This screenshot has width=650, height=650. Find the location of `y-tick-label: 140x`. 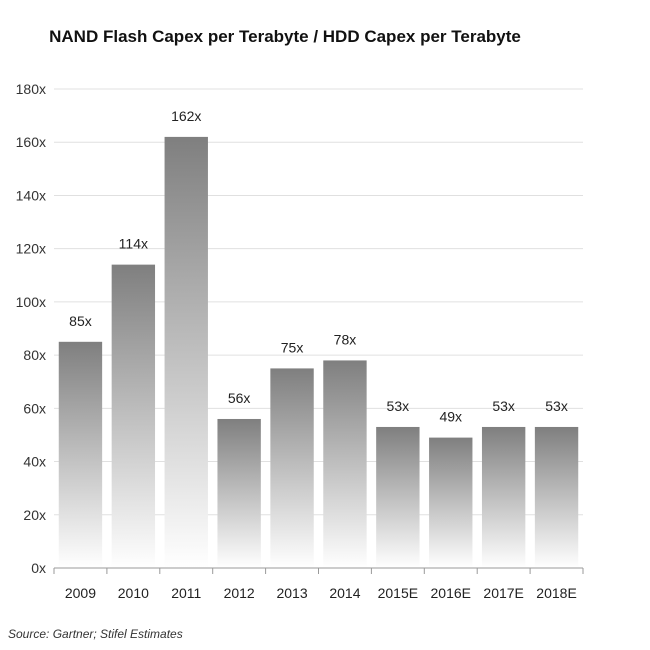

y-tick-label: 140x is located at coordinates (31, 195).